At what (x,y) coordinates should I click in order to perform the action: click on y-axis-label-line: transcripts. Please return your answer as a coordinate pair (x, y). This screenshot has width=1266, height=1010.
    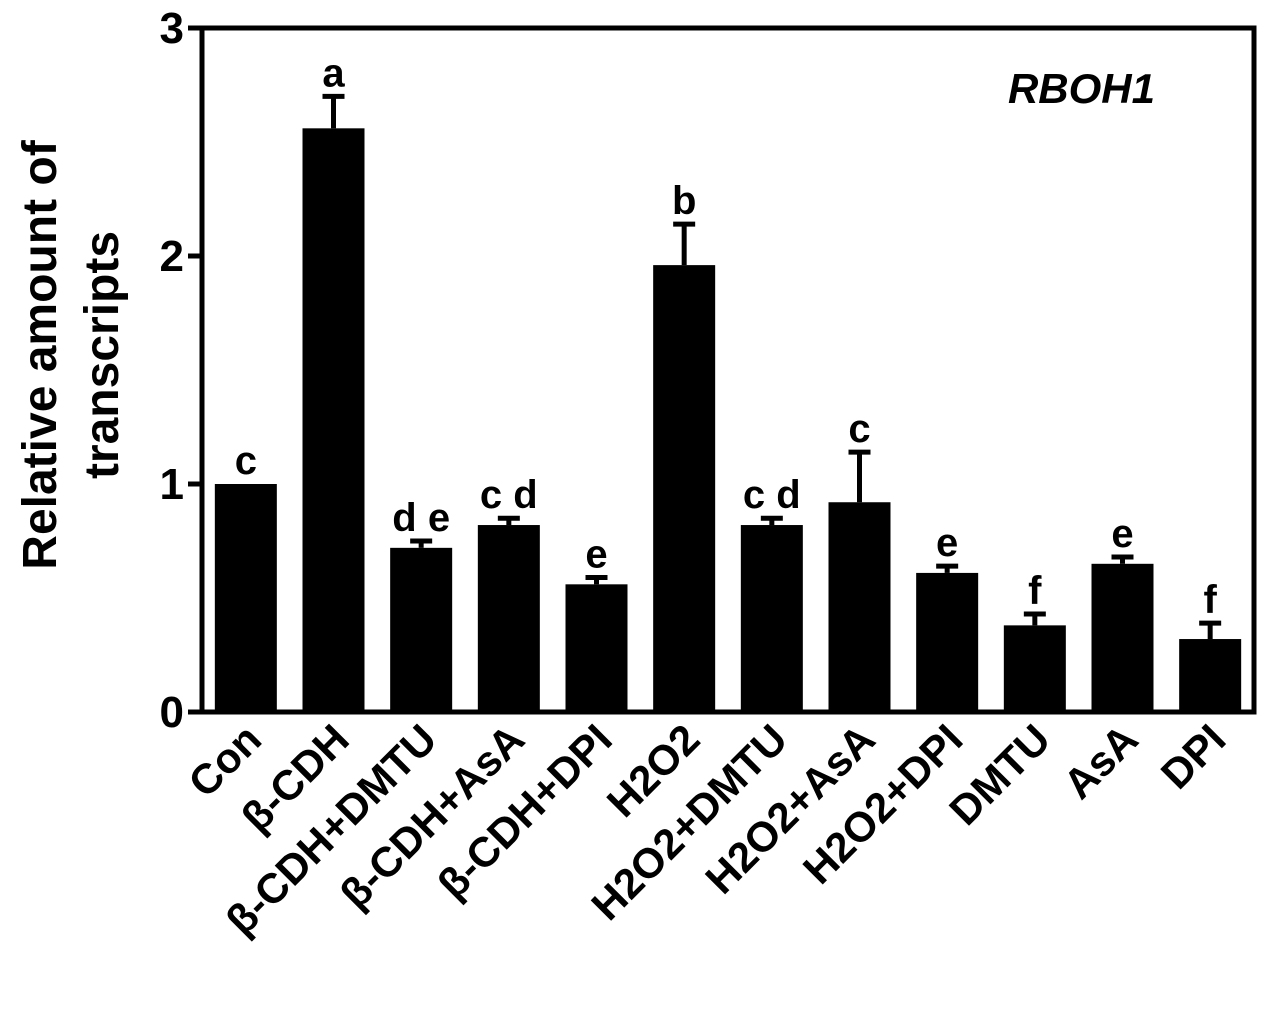
    Looking at the image, I should click on (102, 355).